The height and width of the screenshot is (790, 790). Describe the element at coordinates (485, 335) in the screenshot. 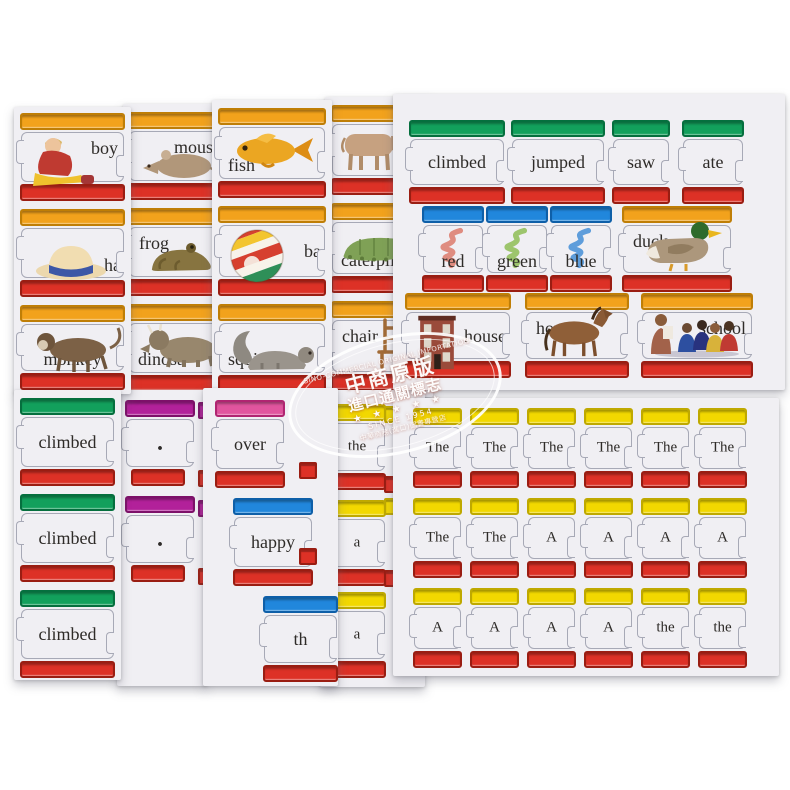

I see `word-label: house` at that location.